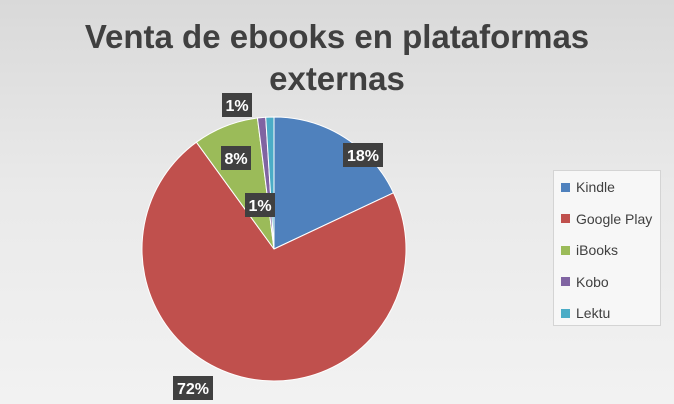 The image size is (674, 404). I want to click on legend-item-kobo: Kobo, so click(585, 282).